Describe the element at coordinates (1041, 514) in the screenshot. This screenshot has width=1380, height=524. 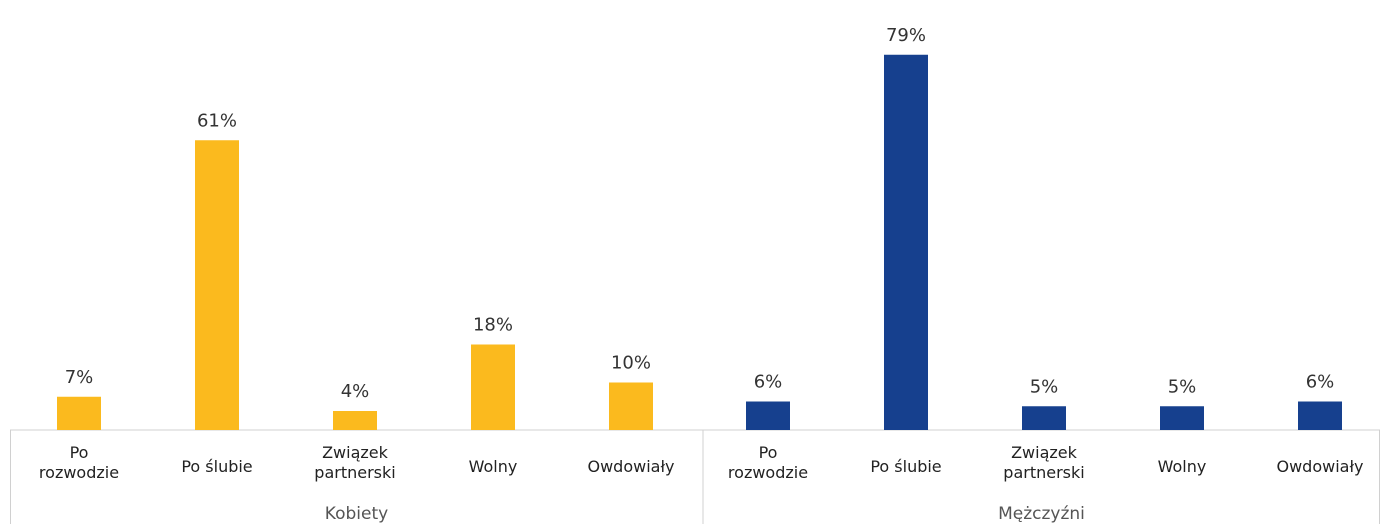
I see `group-label: Mężczyźni` at that location.